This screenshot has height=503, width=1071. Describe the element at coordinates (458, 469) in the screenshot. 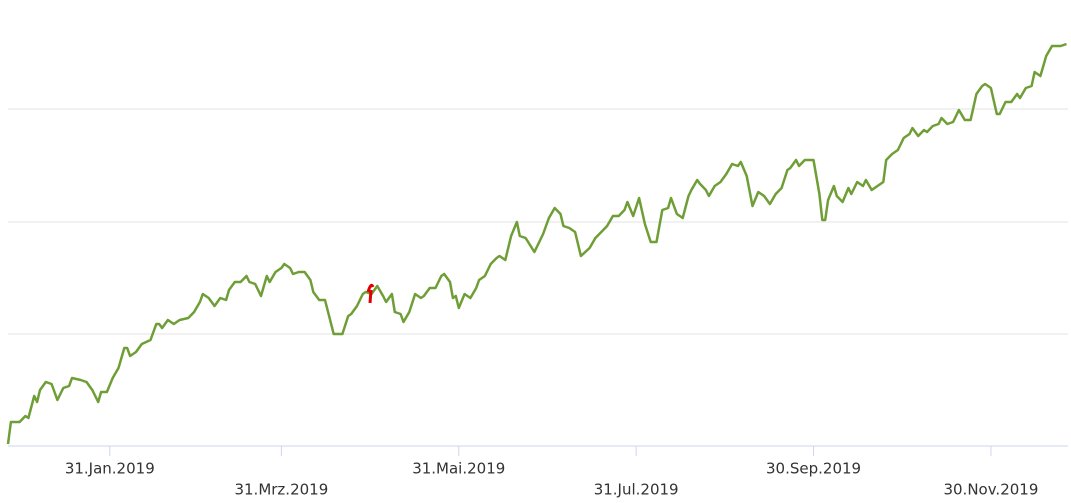

I see `x-tick-label: 31.Mai.2019` at that location.